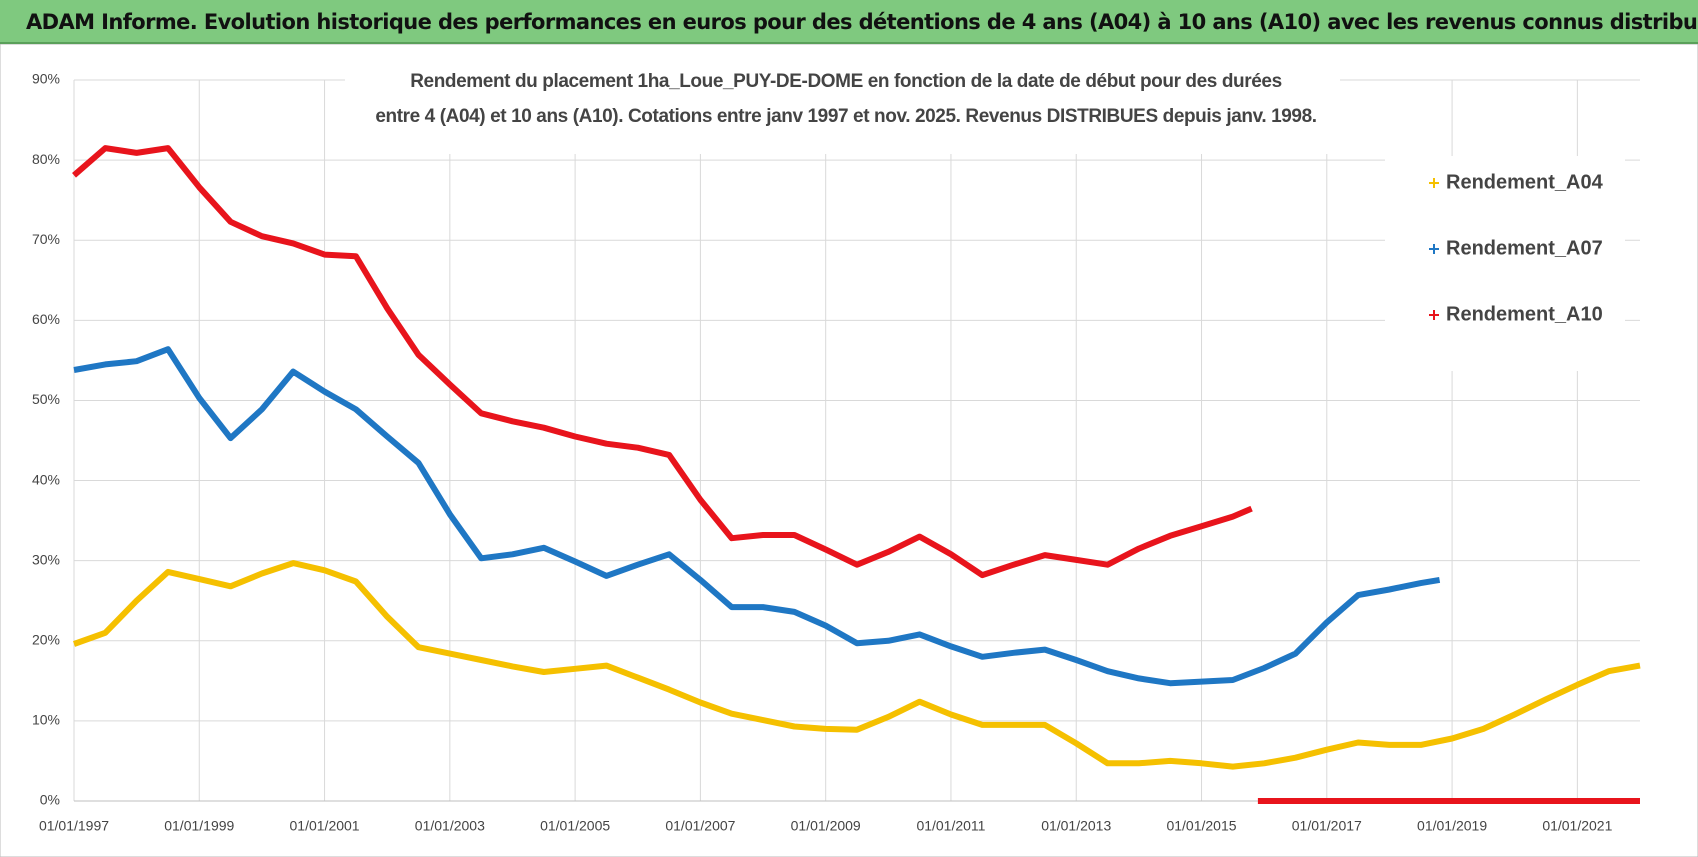 This screenshot has width=1698, height=857. I want to click on x-tick-label: 01/01/2001, so click(325, 826).